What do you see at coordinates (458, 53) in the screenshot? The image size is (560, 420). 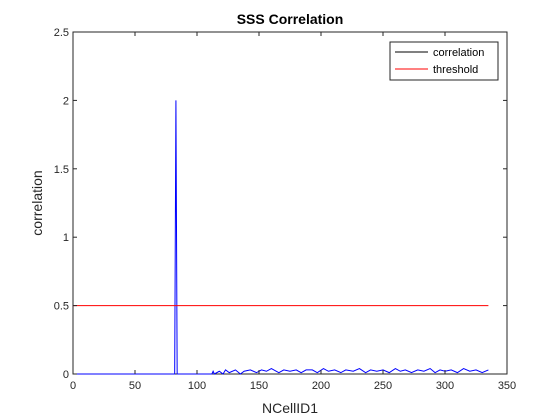 I see `legend-label-correlation: correlation` at bounding box center [458, 53].